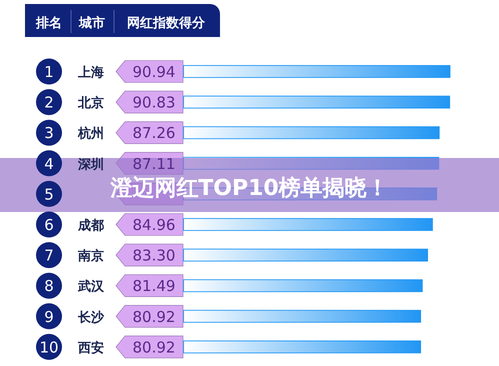 The width and height of the screenshot is (499, 366). I want to click on text: 3, so click(49, 133).